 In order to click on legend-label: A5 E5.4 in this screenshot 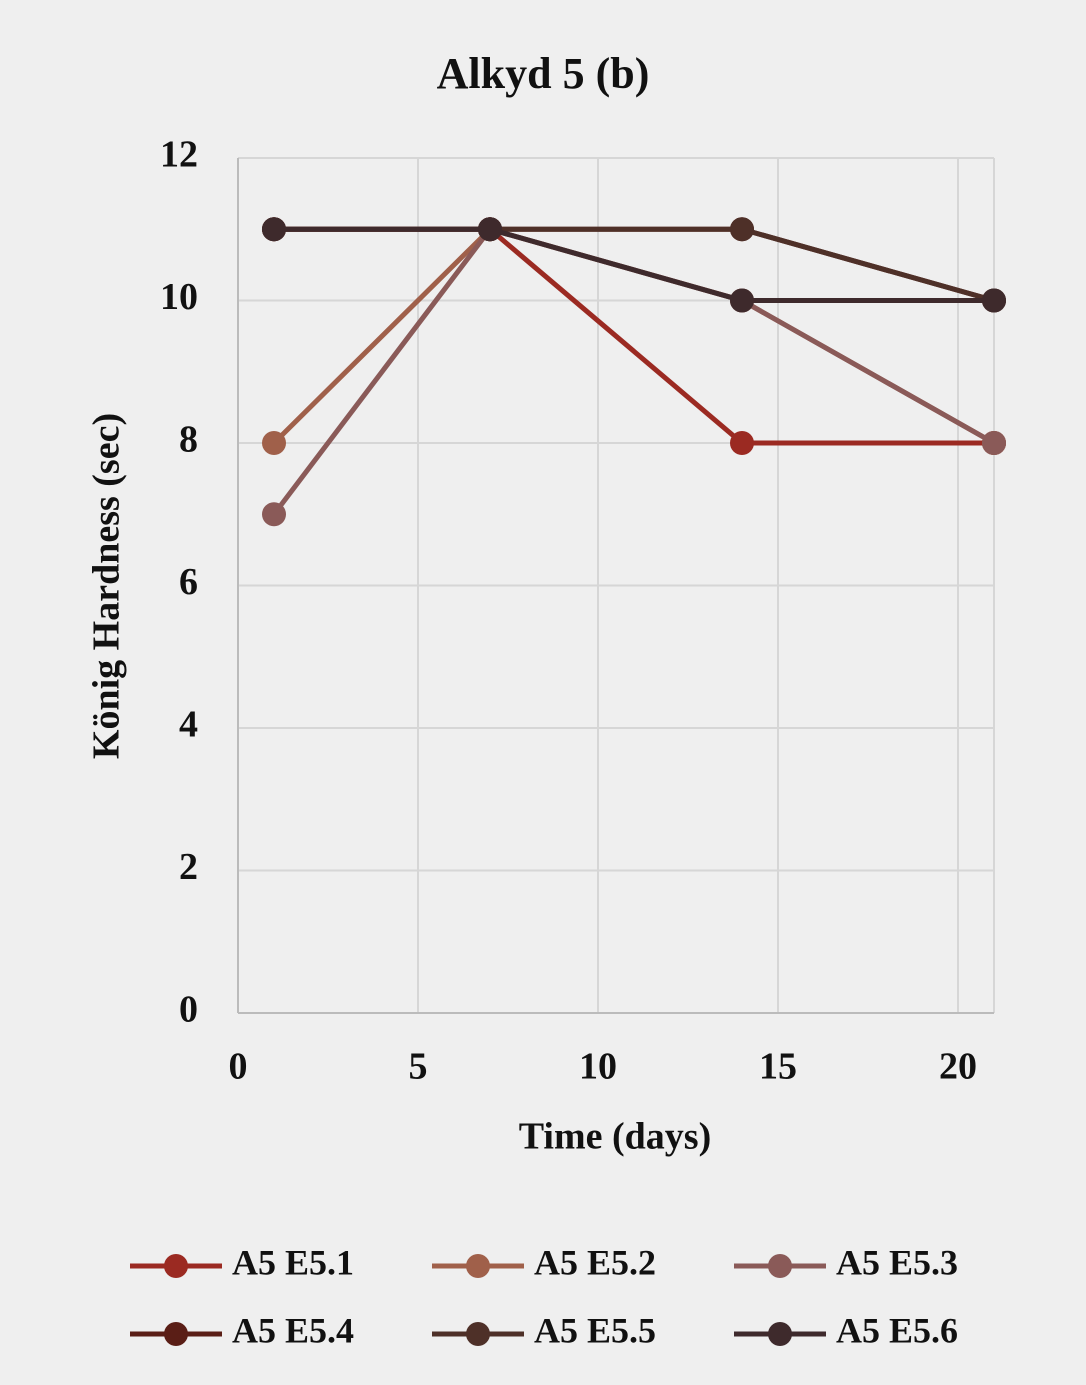, I will do `click(293, 1330)`.